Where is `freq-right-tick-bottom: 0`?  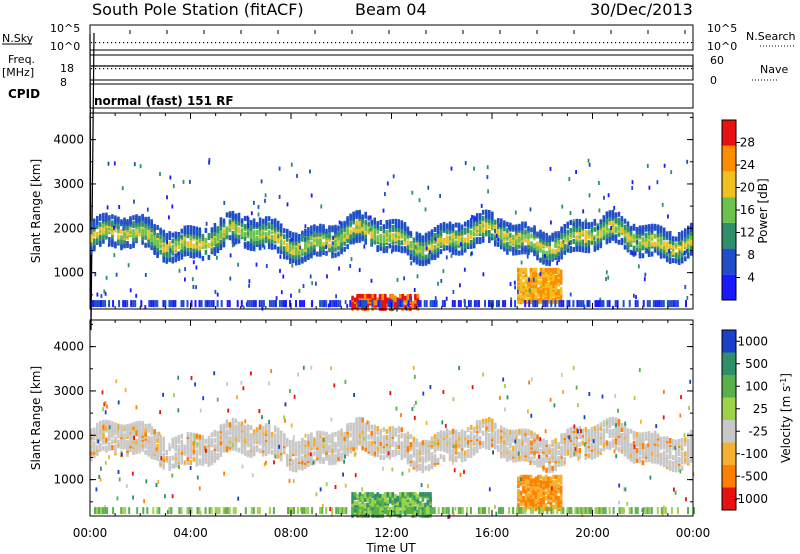
freq-right-tick-bottom: 0 is located at coordinates (713, 80).